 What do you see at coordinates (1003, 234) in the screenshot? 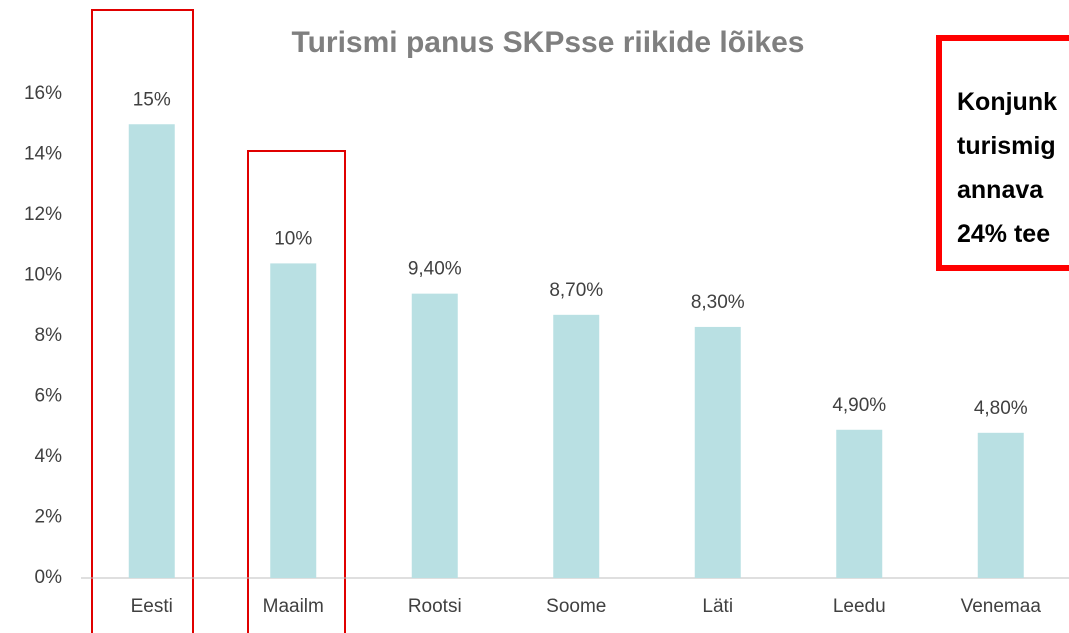
I see `annotation-line: 24% tee` at bounding box center [1003, 234].